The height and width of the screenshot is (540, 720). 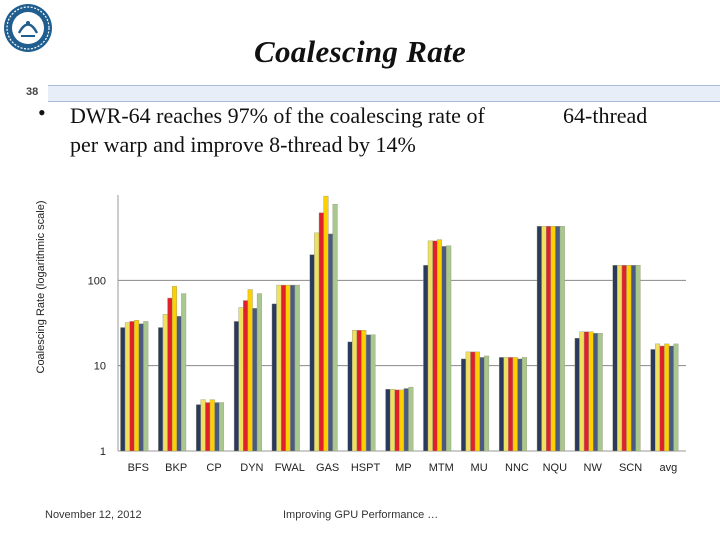 What do you see at coordinates (213, 468) in the screenshot?
I see `x-tick-label-cp: CP` at bounding box center [213, 468].